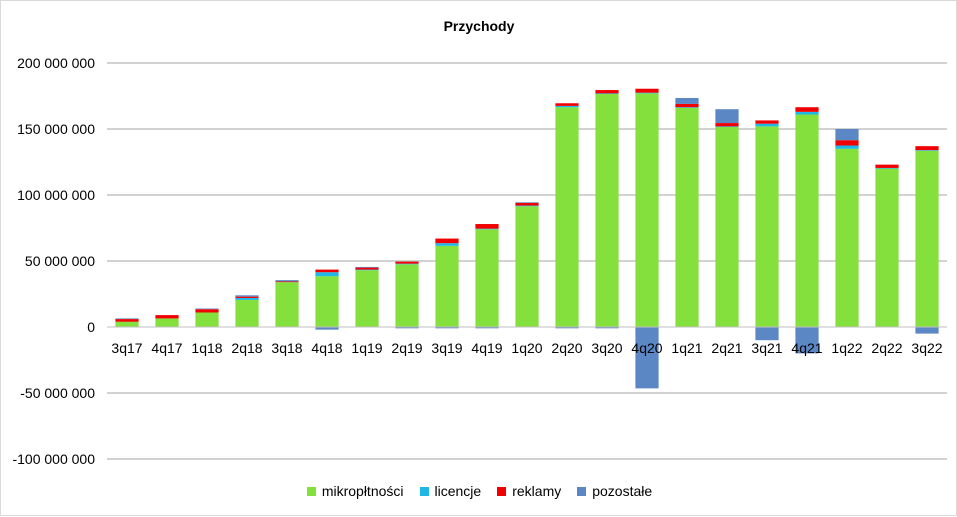  What do you see at coordinates (606, 348) in the screenshot?
I see `x-tick-label: 3q20` at bounding box center [606, 348].